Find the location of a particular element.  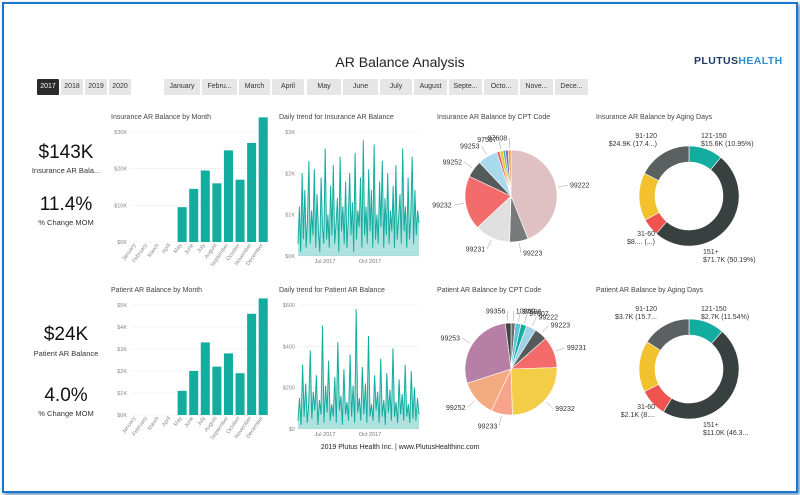

bar-december is located at coordinates (263, 179).